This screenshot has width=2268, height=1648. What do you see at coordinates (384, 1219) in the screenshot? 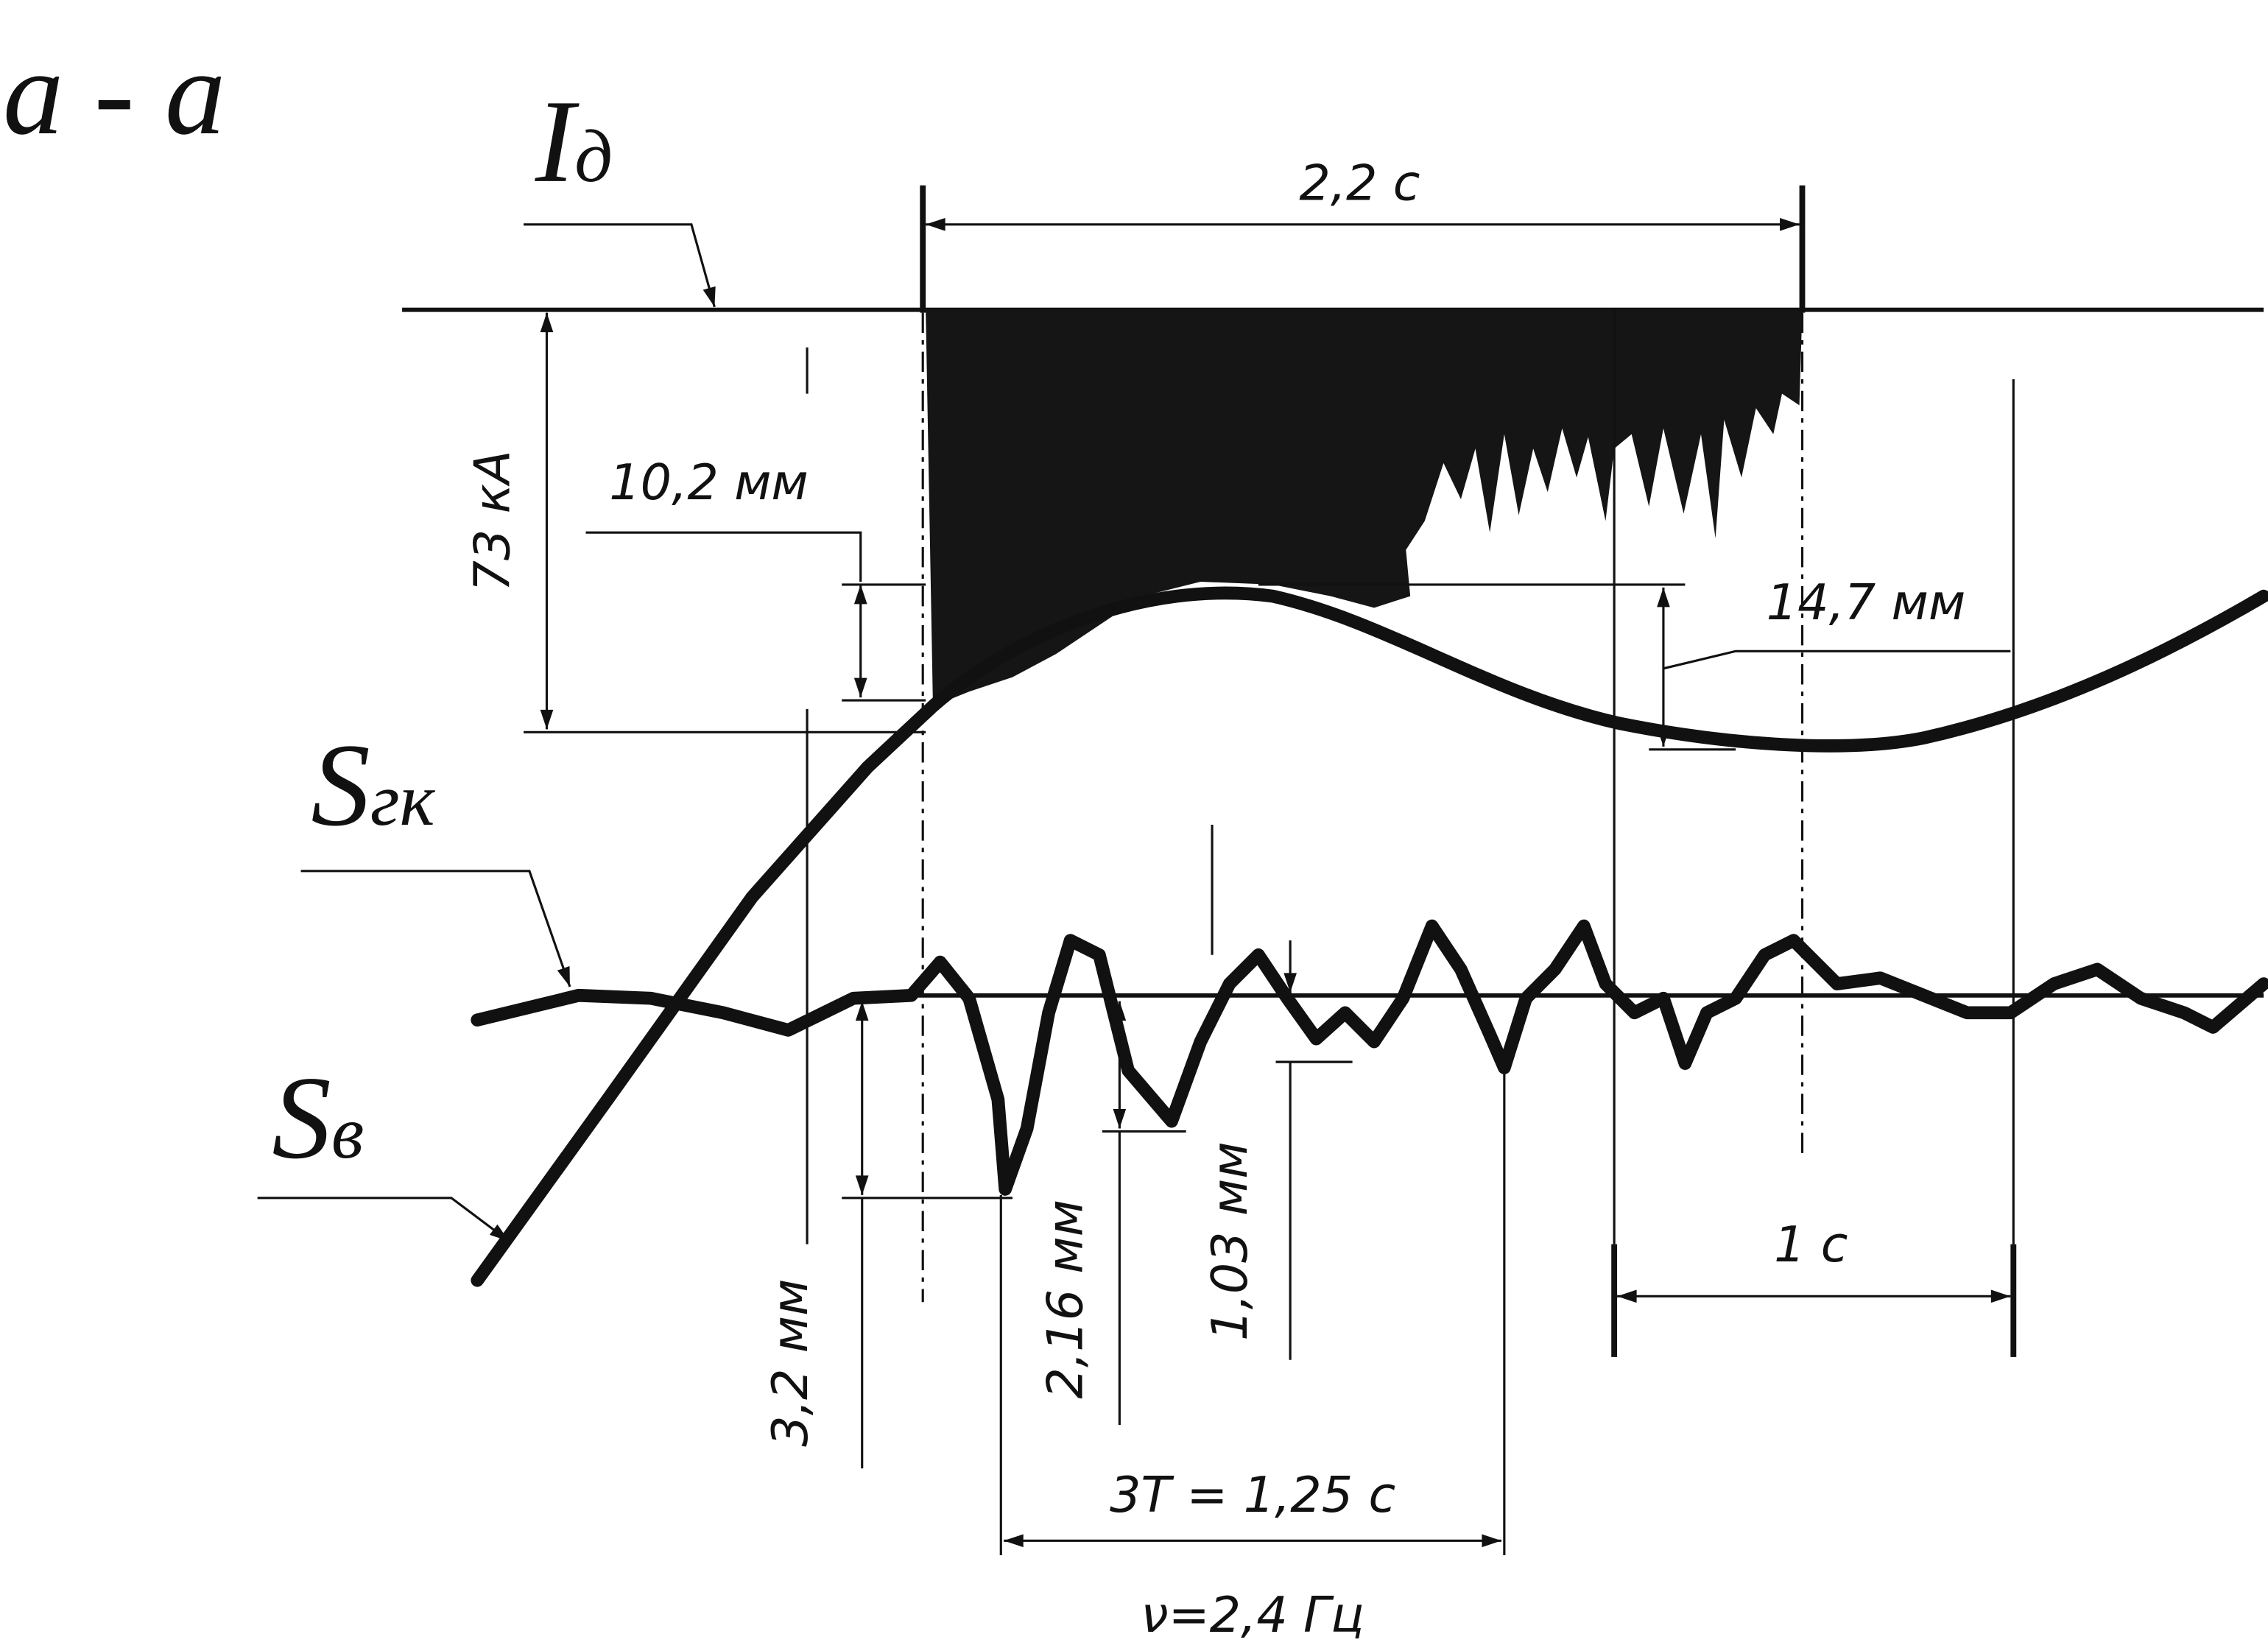
I see `s-v-leader` at bounding box center [384, 1219].